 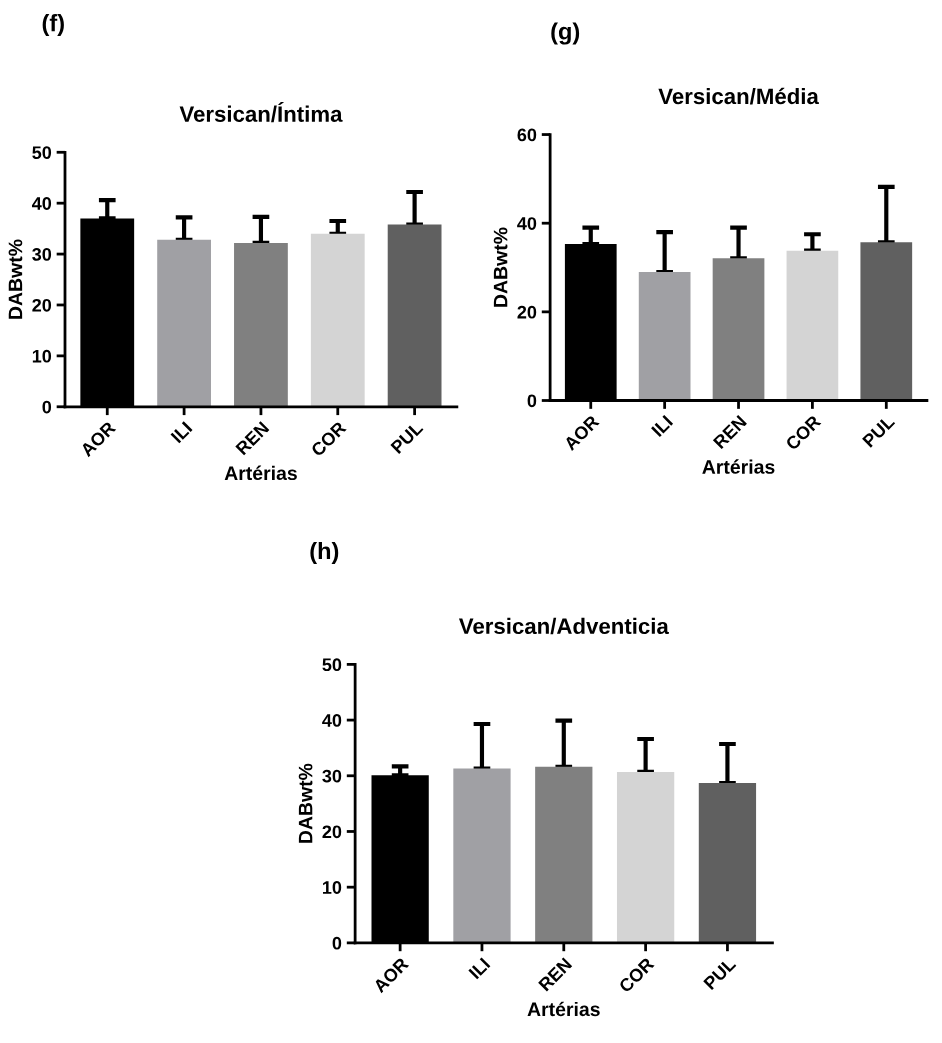 I want to click on chart-title: Versican/Íntima, so click(x=261, y=112).